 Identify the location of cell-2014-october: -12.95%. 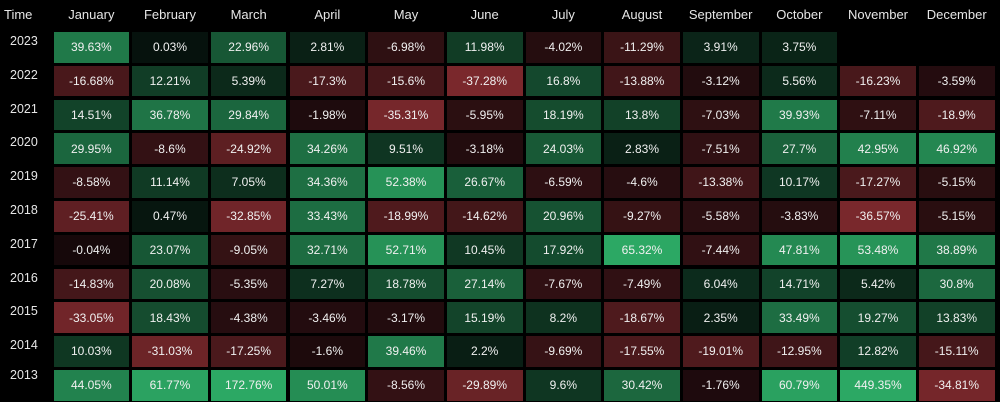
(799, 351).